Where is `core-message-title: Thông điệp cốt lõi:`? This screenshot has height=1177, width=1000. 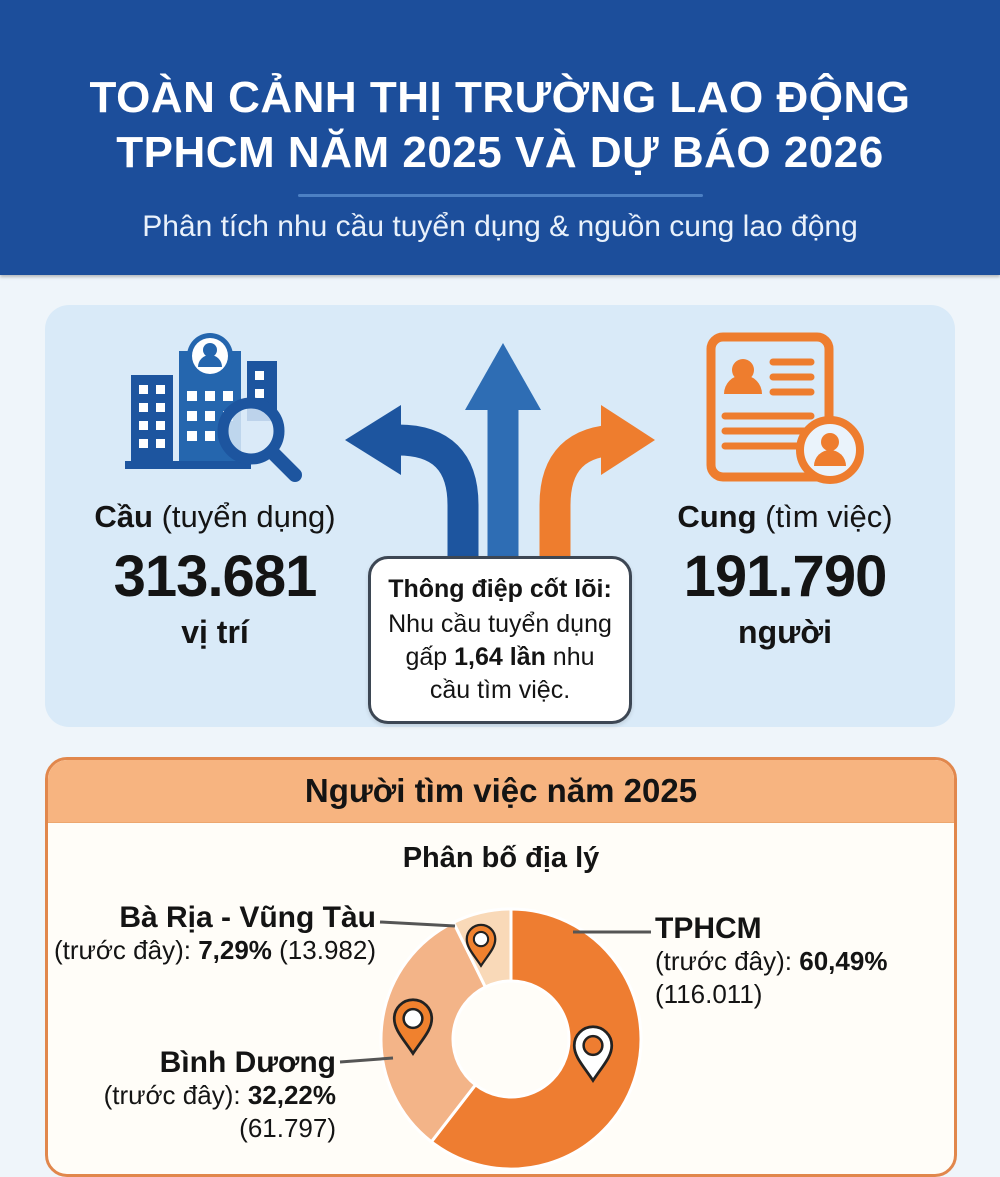
core-message-title: Thông điệp cốt lõi: is located at coordinates (500, 589).